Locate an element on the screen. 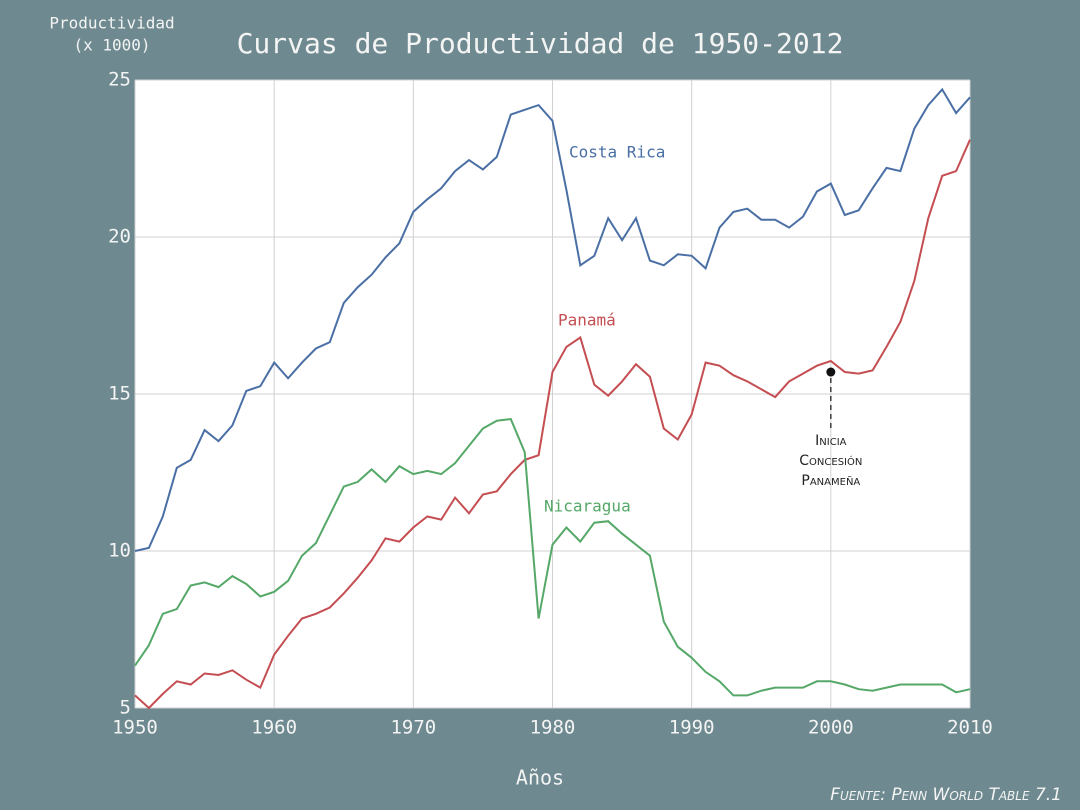 Image resolution: width=1080 pixels, height=810 pixels. series-label: Costa Rica is located at coordinates (617, 152).